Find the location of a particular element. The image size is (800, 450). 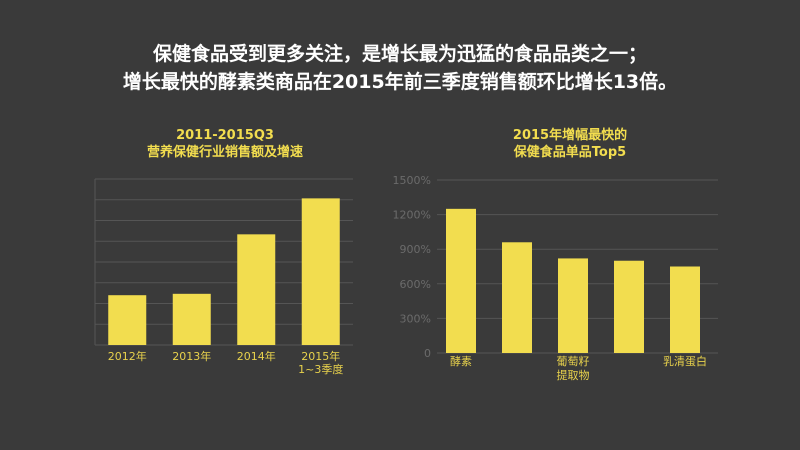

right-chart-title-line-1: 2015年增幅最快的 is located at coordinates (570, 135).